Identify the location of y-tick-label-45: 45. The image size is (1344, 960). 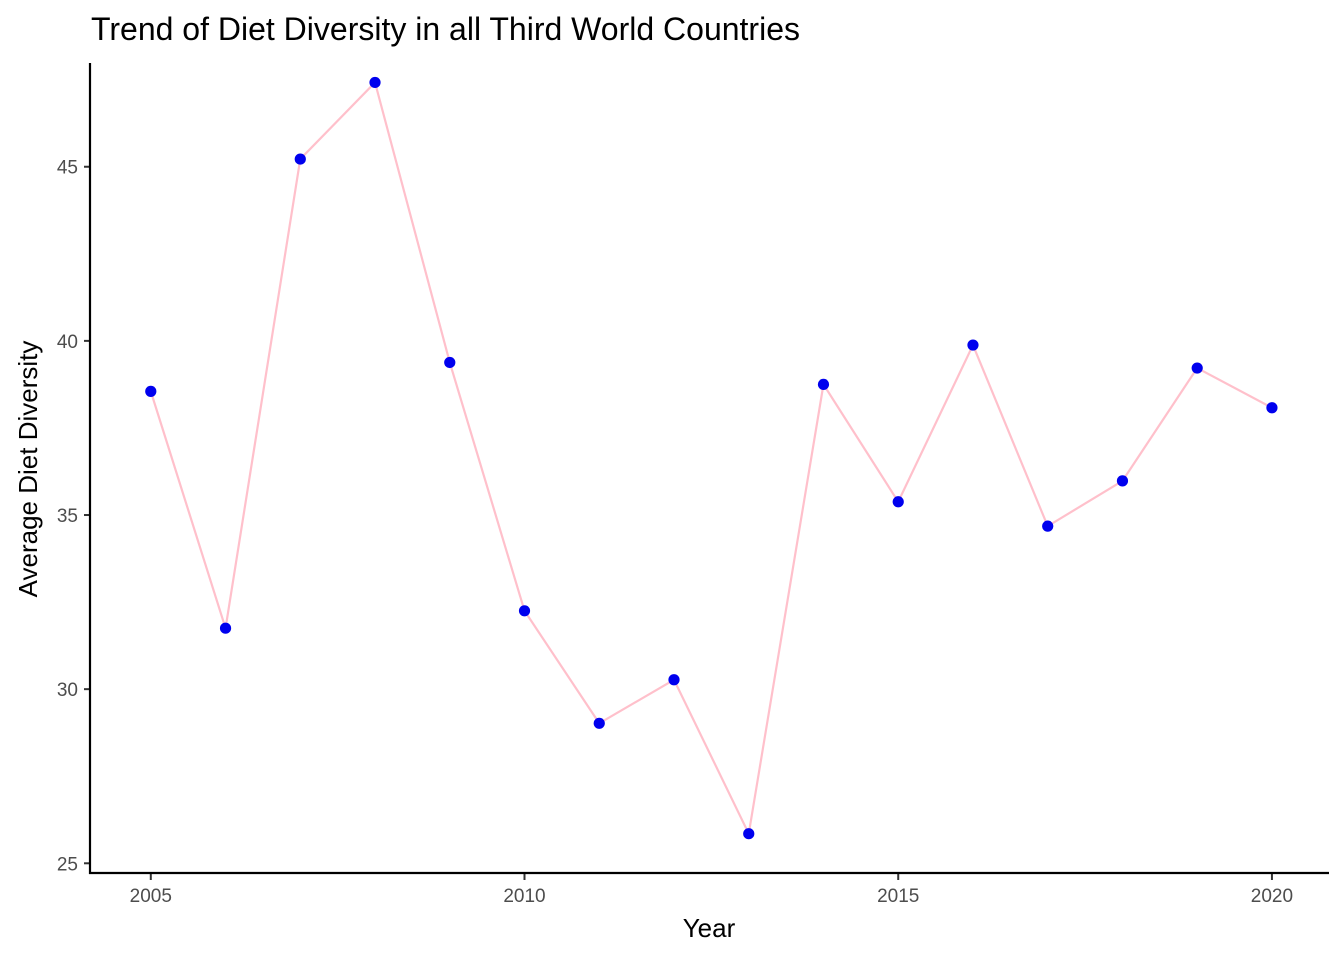
(67, 168).